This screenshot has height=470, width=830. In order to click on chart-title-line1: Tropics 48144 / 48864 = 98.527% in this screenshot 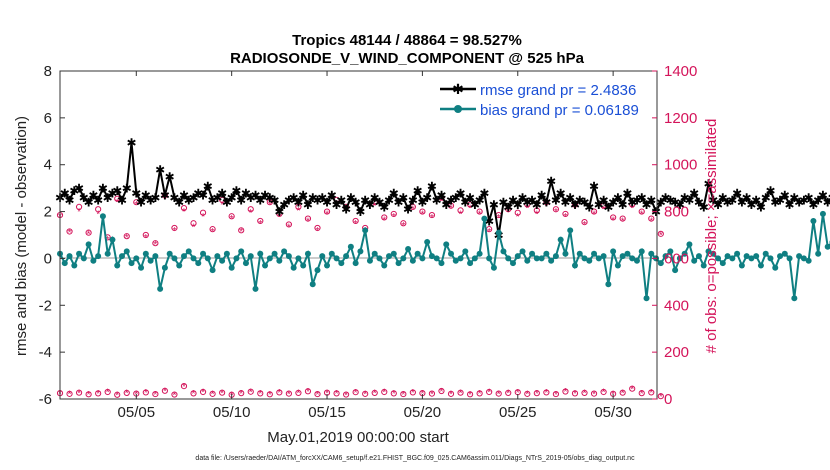, I will do `click(407, 40)`.